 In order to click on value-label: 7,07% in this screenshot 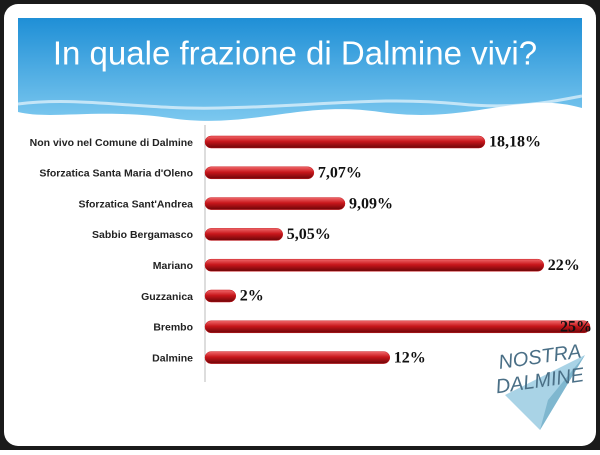, I will do `click(340, 172)`.